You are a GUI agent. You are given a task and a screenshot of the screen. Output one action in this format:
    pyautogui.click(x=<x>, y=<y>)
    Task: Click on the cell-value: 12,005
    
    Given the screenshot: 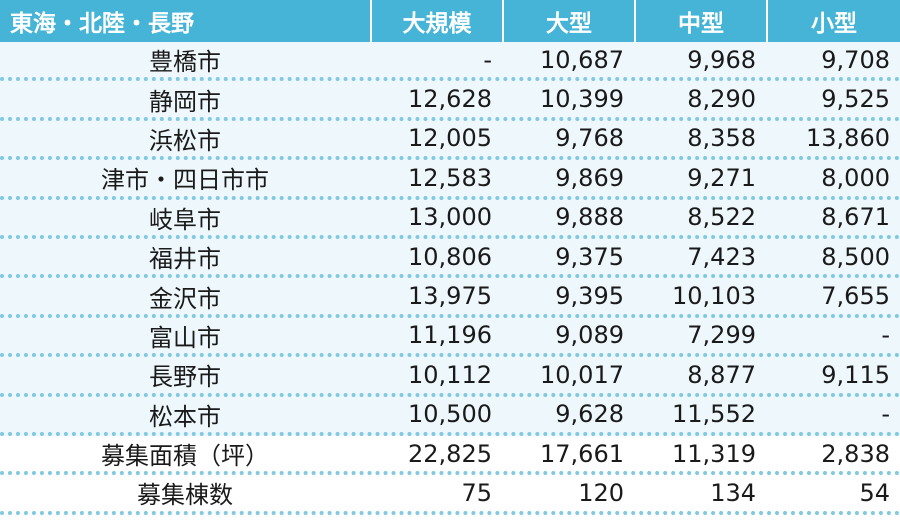 What is the action you would take?
    pyautogui.click(x=450, y=138)
    